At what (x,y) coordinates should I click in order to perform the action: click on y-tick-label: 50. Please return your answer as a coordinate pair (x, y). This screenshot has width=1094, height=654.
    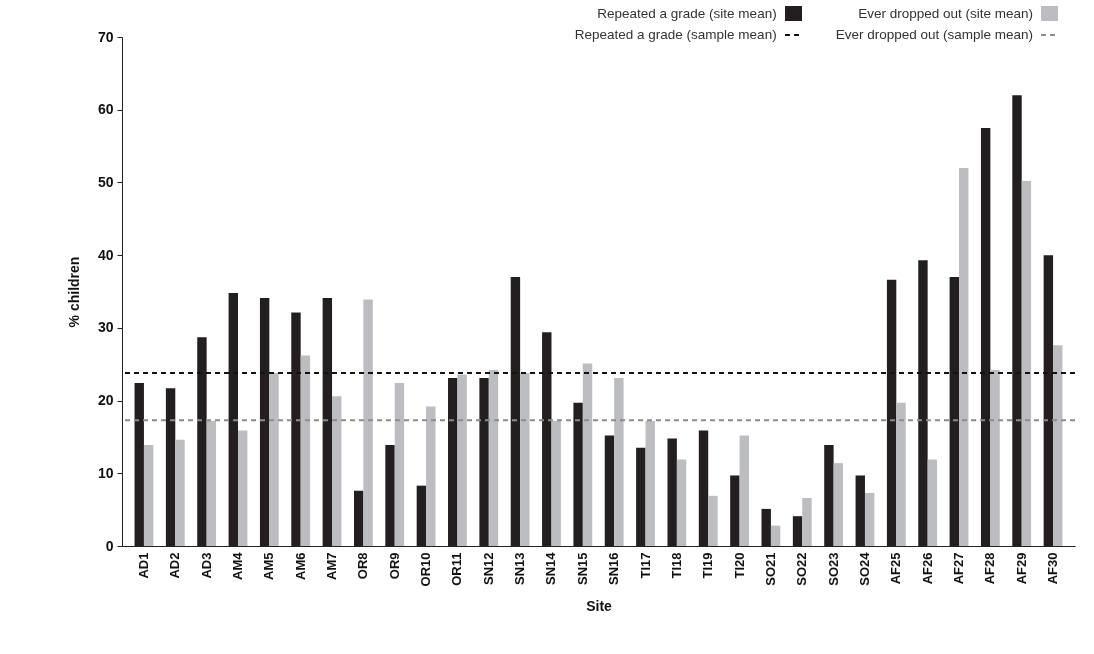
    Looking at the image, I should click on (105, 181).